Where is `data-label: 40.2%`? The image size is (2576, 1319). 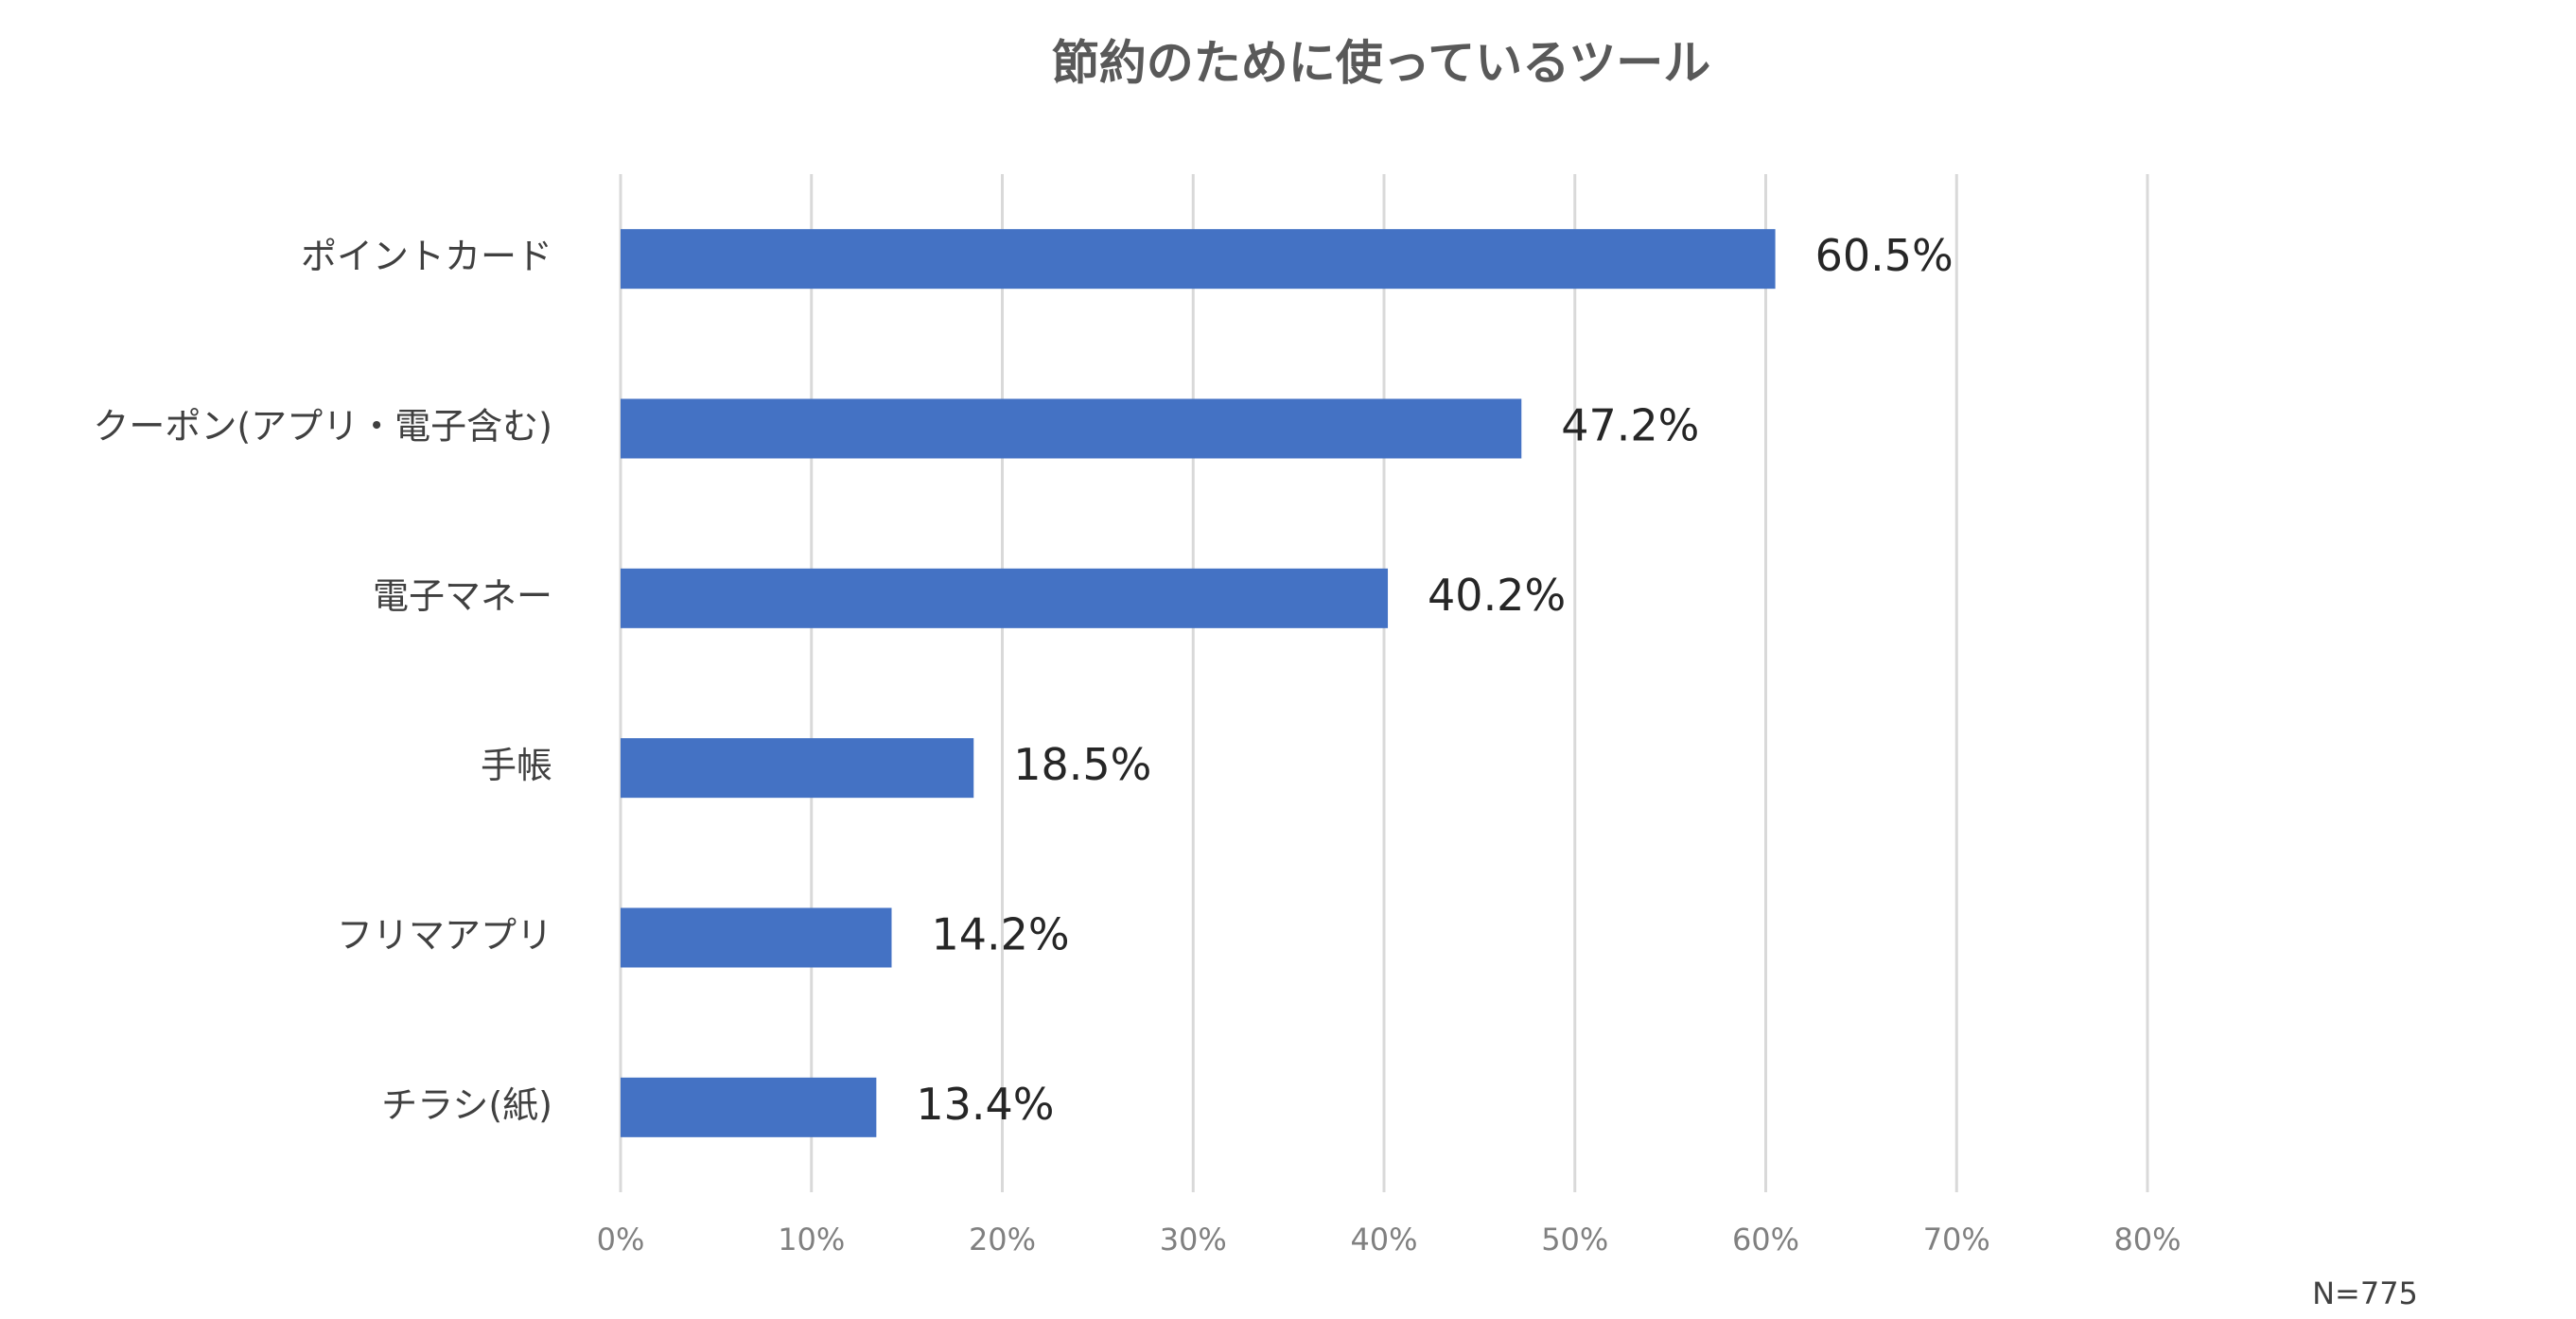
data-label: 40.2% is located at coordinates (1497, 595).